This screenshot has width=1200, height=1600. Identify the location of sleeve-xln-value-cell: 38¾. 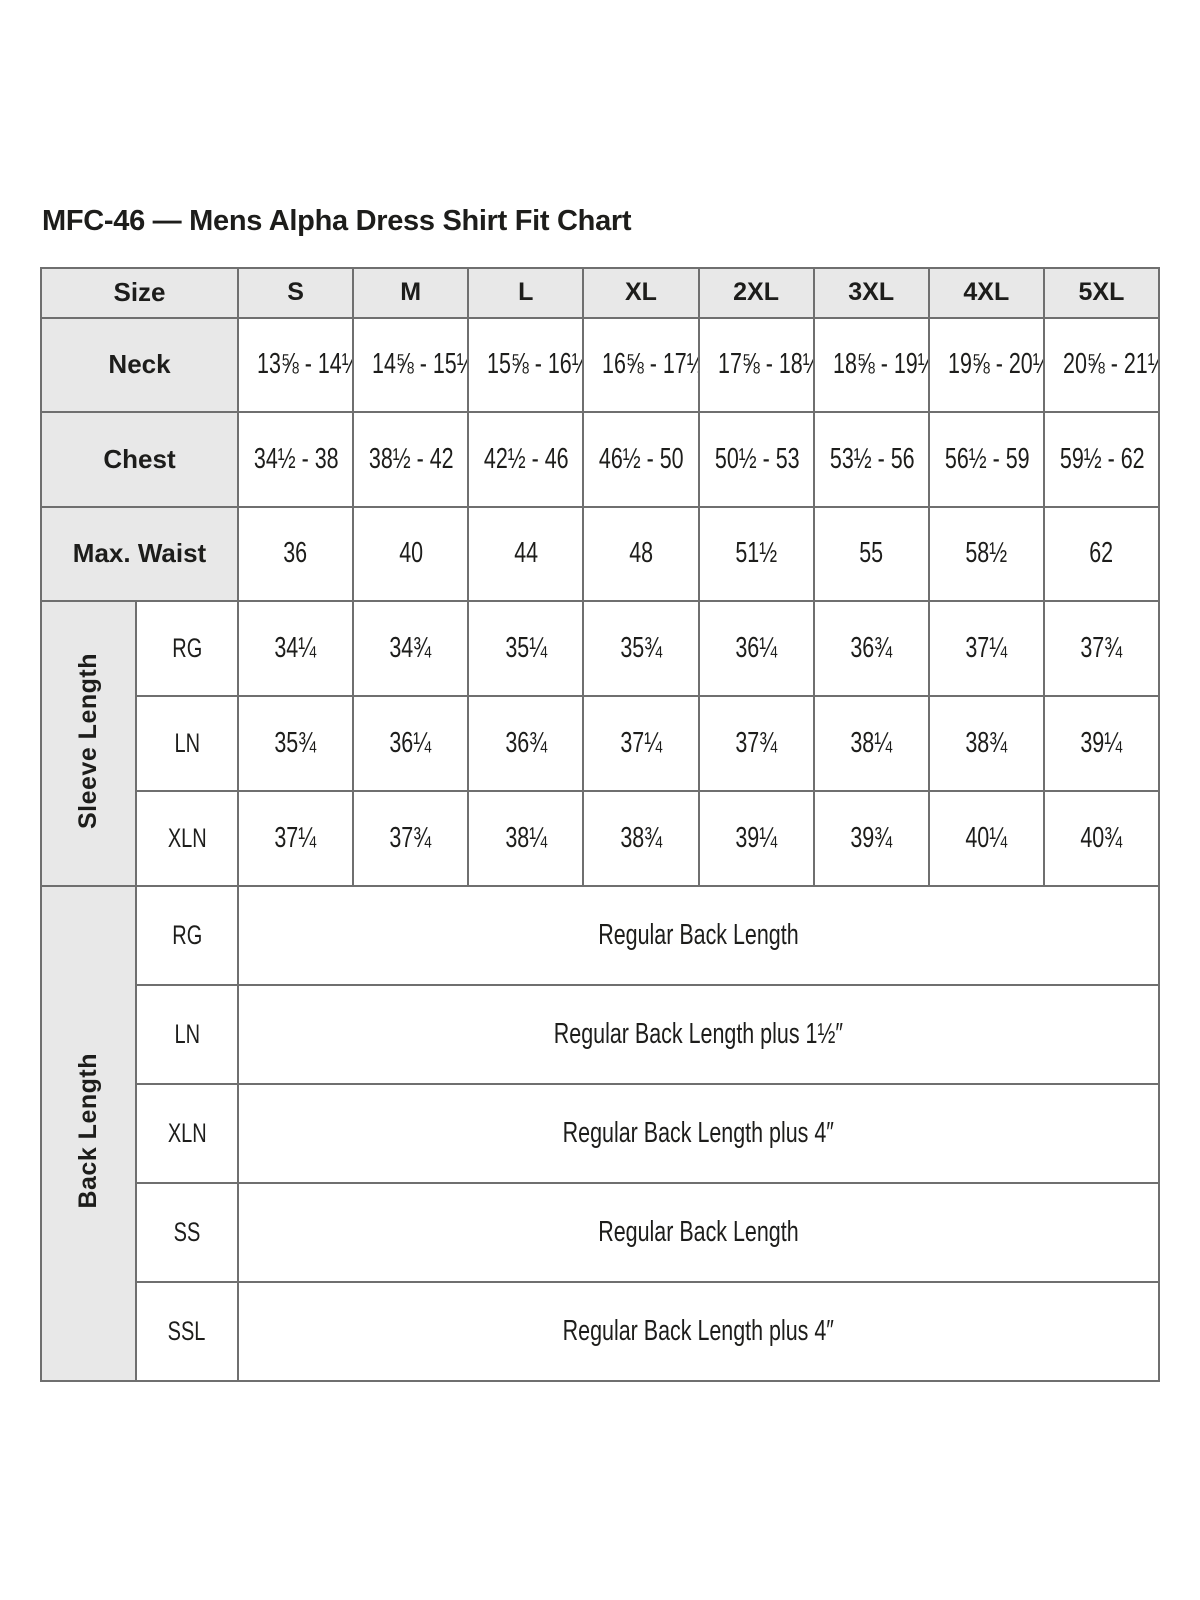
(641, 838).